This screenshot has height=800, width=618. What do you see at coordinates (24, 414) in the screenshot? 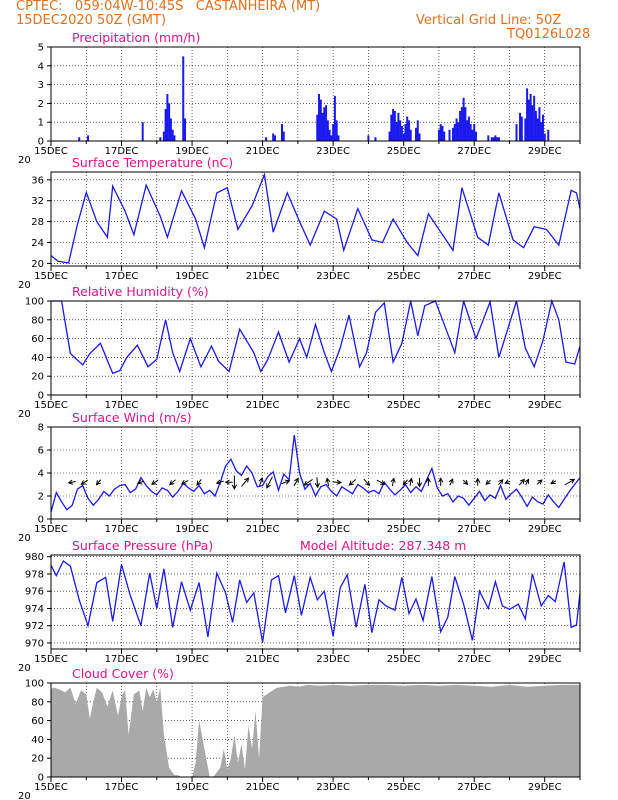
I see `humidity-year-fragment: 20` at bounding box center [24, 414].